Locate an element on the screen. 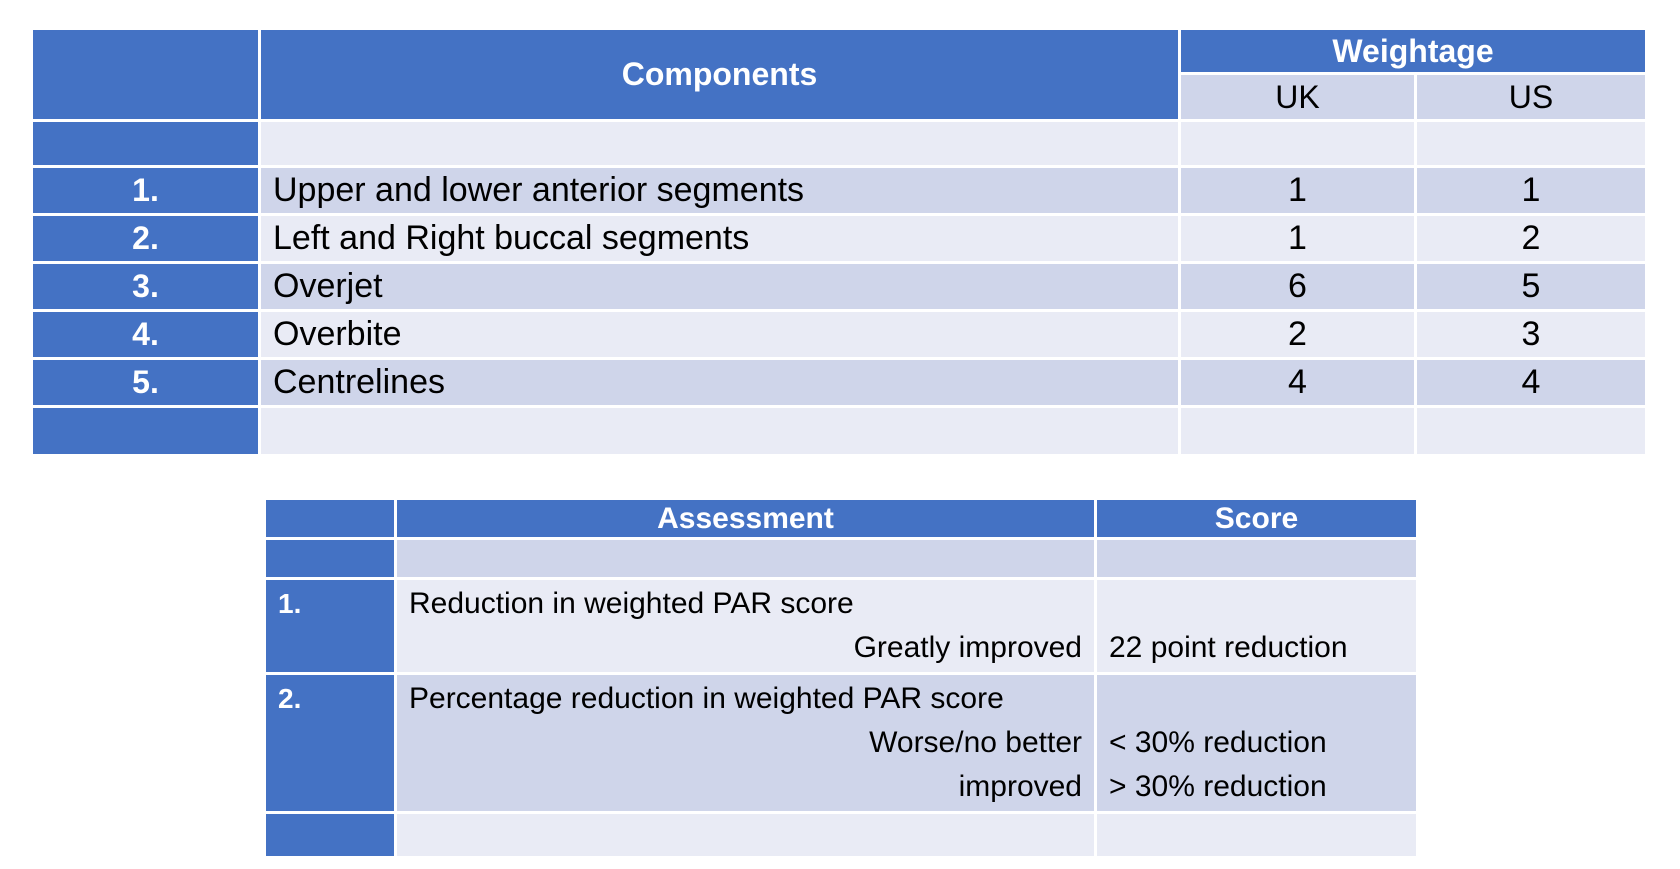 Image resolution: width=1680 pixels, height=869 pixels. score-value: < 30% reduction is located at coordinates (1218, 742).